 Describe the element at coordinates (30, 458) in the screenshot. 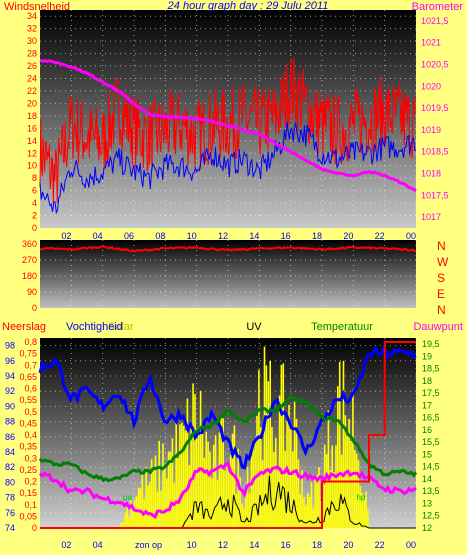

I see `rain-tick-label: 0,3` at that location.